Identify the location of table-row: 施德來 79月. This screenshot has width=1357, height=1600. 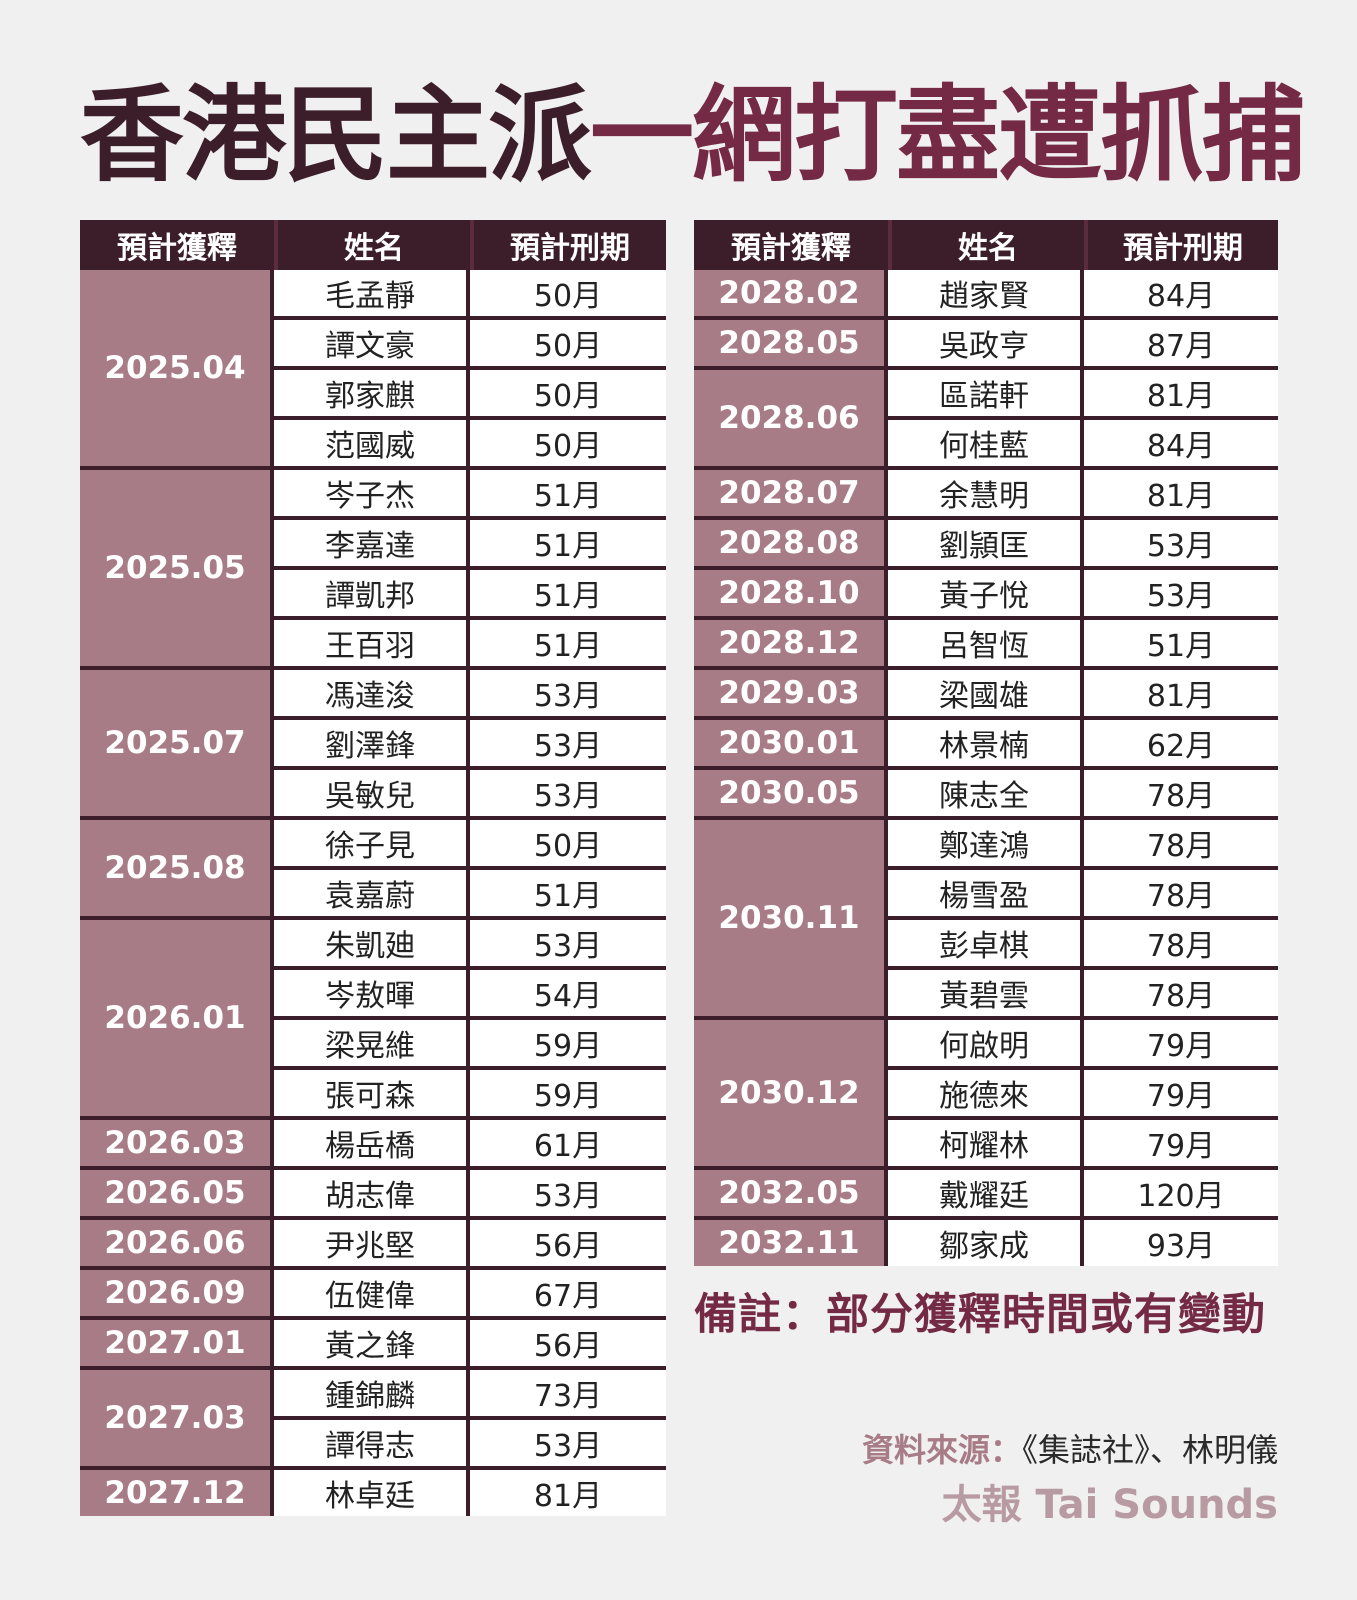
(986, 1095).